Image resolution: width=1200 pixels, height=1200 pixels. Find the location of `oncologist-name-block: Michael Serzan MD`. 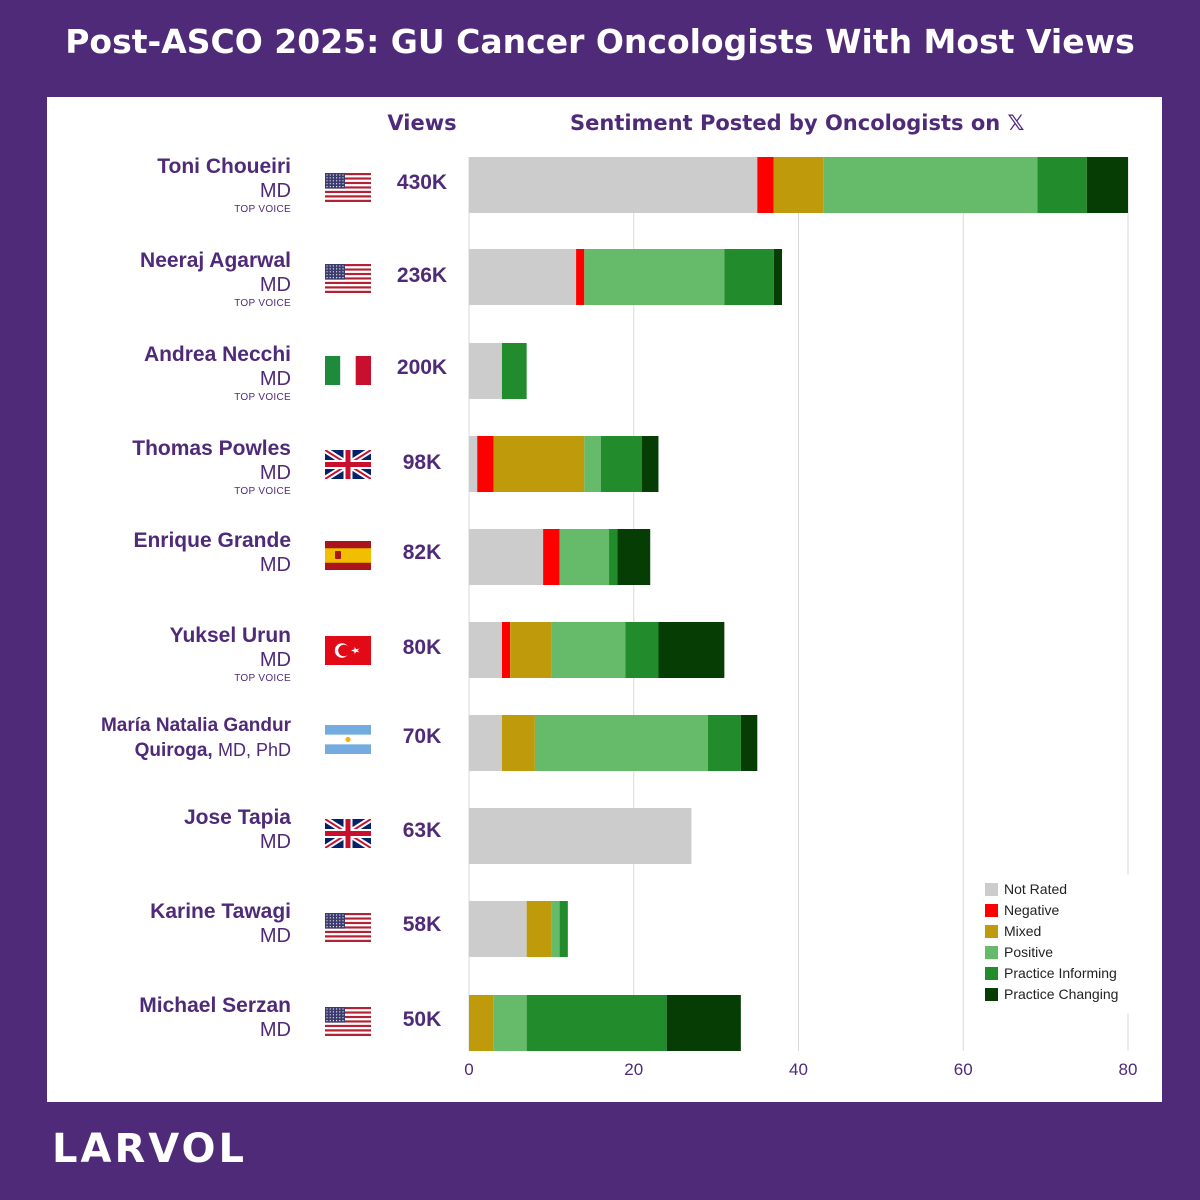

oncologist-name-block: Michael Serzan MD is located at coordinates (215, 1018).